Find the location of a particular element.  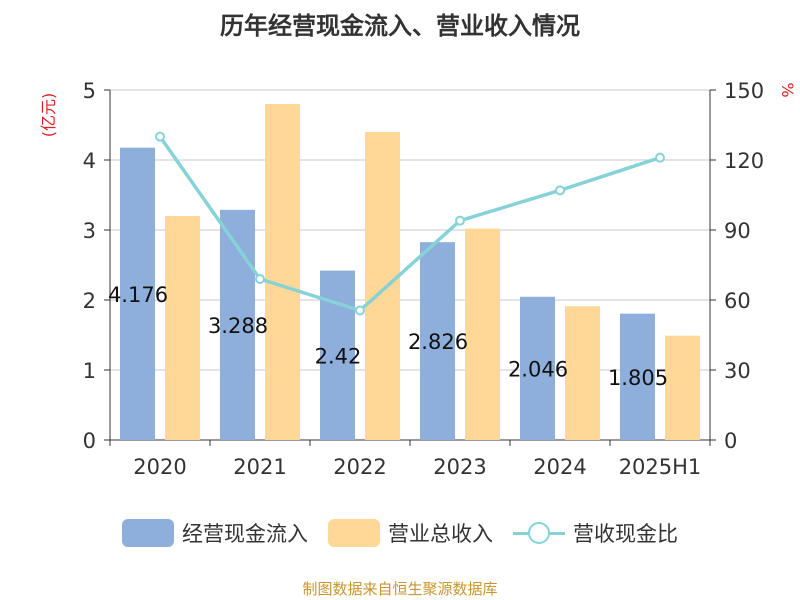

x-tick-label: 2022 is located at coordinates (359, 467).